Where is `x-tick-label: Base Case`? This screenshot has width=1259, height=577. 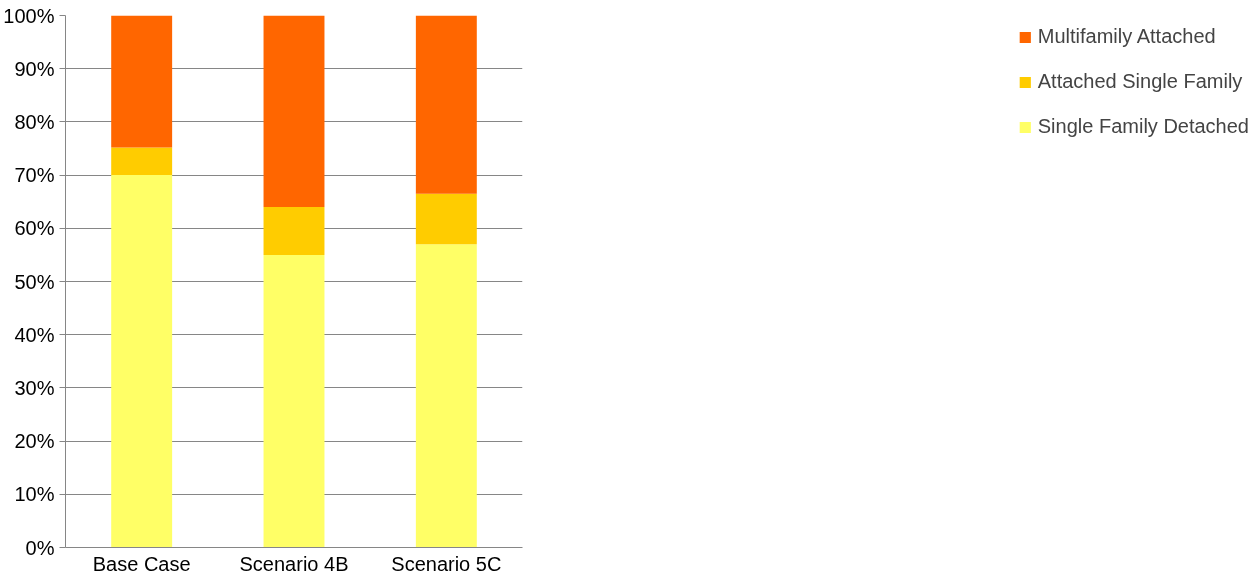
x-tick-label: Base Case is located at coordinates (141, 563).